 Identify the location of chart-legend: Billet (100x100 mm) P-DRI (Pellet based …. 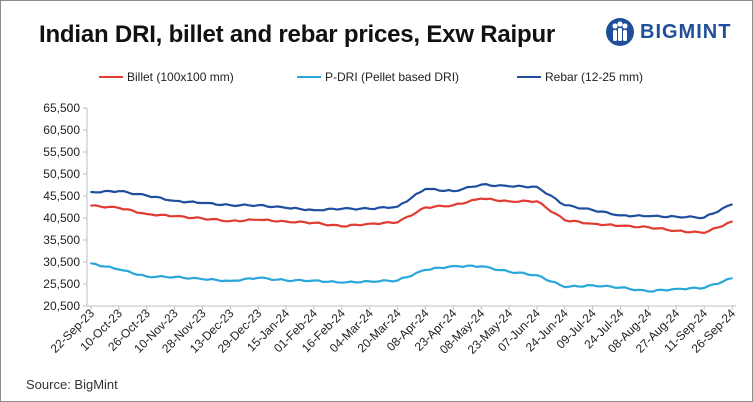
(376, 78).